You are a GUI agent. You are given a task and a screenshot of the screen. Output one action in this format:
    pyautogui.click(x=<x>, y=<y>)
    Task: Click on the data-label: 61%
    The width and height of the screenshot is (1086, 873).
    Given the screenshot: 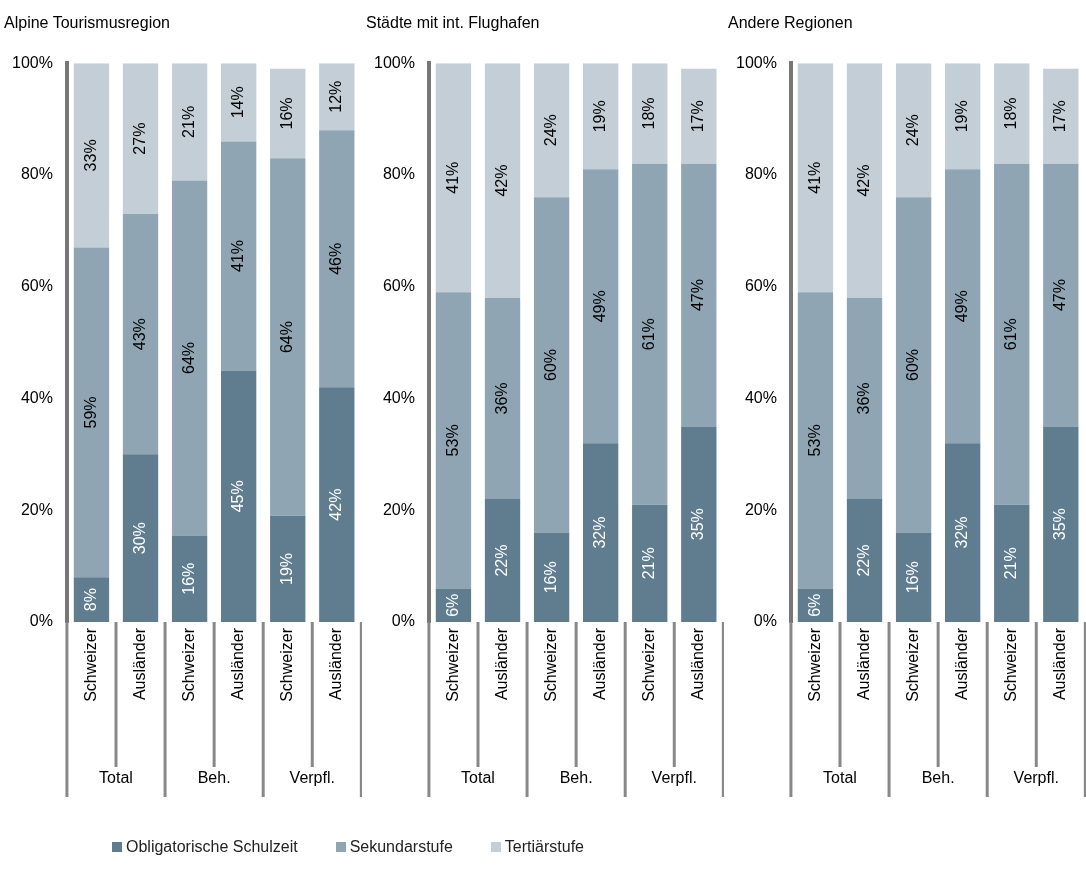 What is the action you would take?
    pyautogui.click(x=1011, y=334)
    